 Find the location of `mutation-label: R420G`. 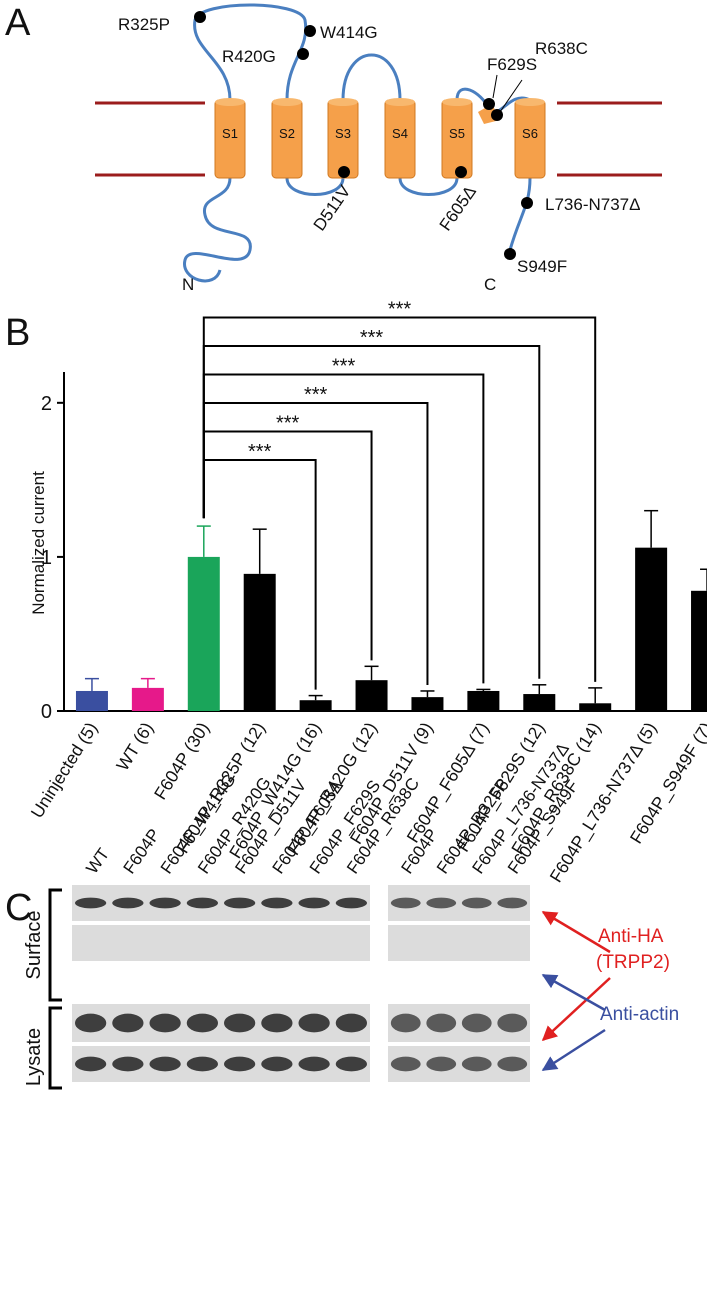

mutation-label: R420G is located at coordinates (249, 56).